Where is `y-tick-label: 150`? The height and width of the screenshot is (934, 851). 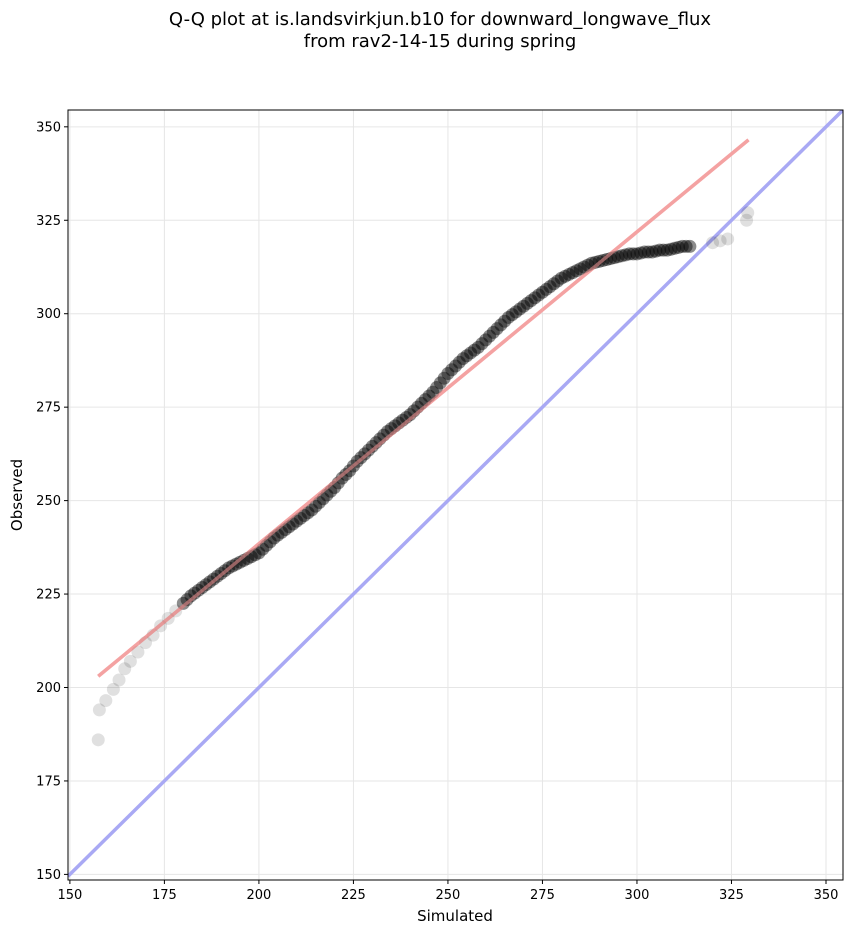
y-tick-label: 150 is located at coordinates (48, 875).